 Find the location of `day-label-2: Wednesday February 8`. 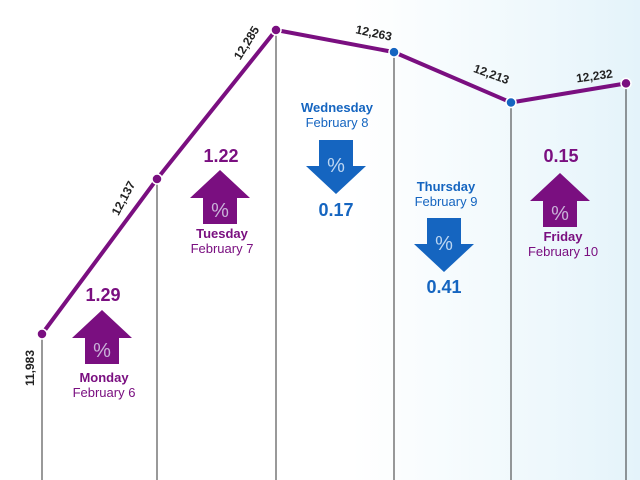

day-label-2: Wednesday February 8 is located at coordinates (337, 115).